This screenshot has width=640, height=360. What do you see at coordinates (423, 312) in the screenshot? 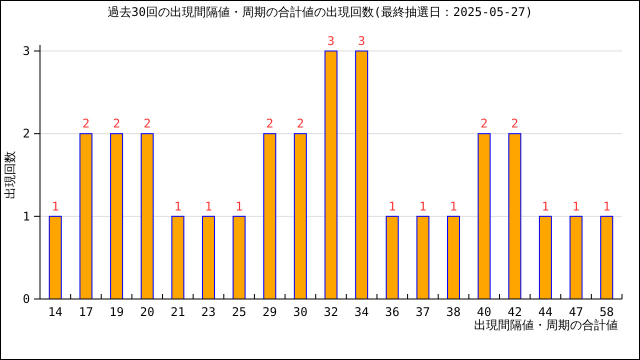
I see `x-tick-label: 37` at bounding box center [423, 312].